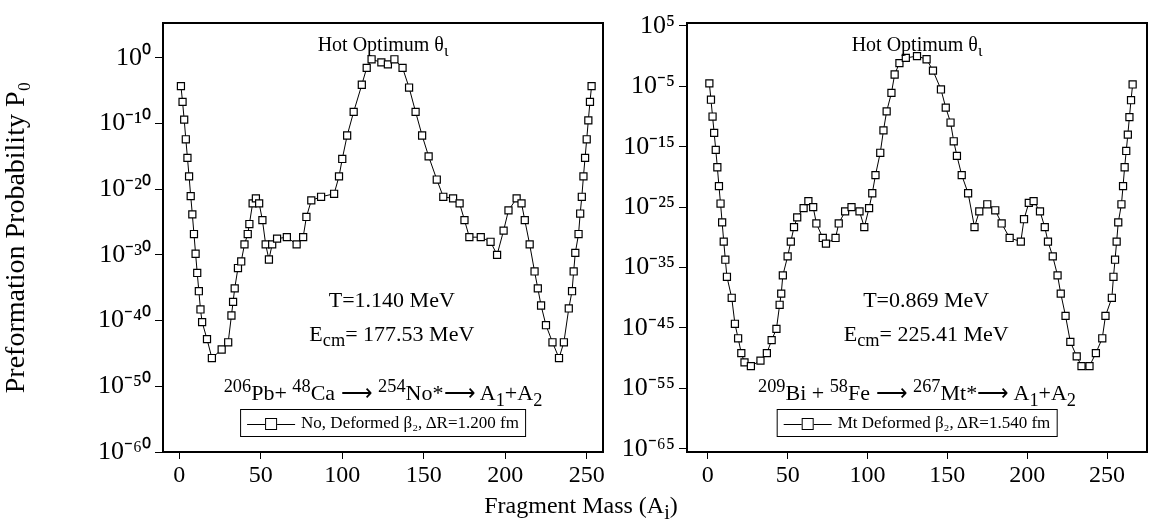 The width and height of the screenshot is (1162, 532). Describe the element at coordinates (124, 319) in the screenshot. I see `y-tick-label: 10⁻⁴⁰` at that location.